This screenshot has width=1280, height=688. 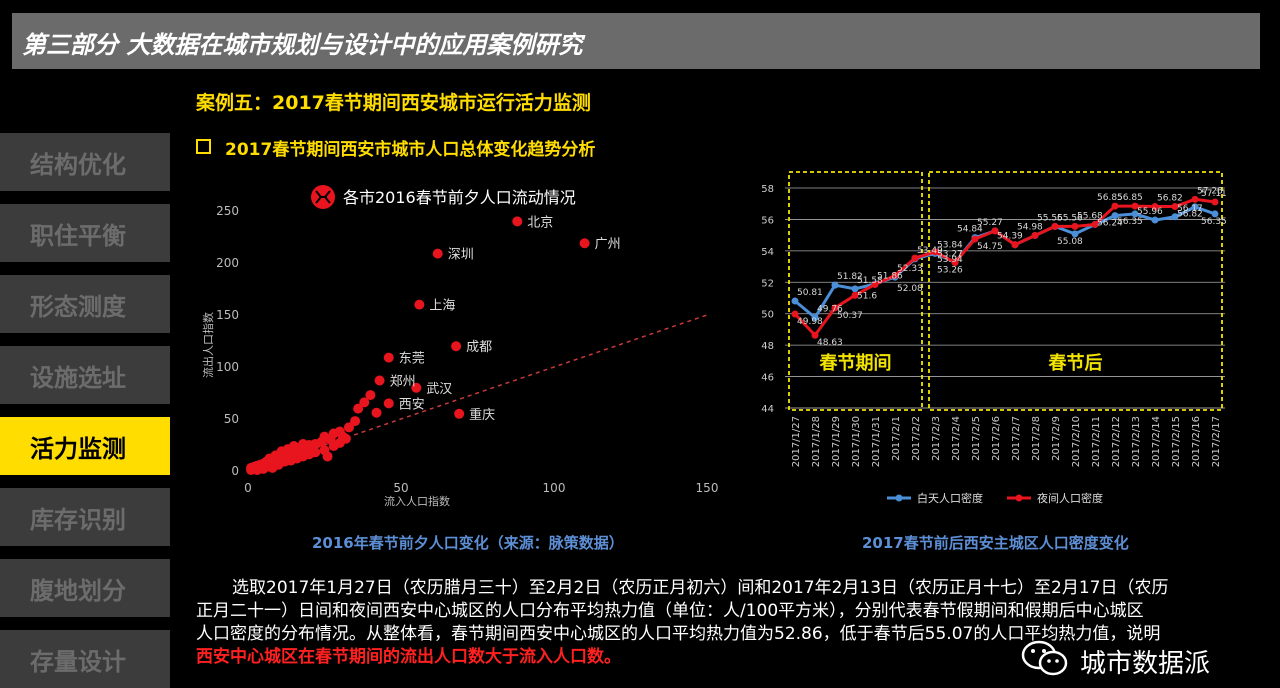 I want to click on data-label: 56.17, so click(x=1190, y=209).